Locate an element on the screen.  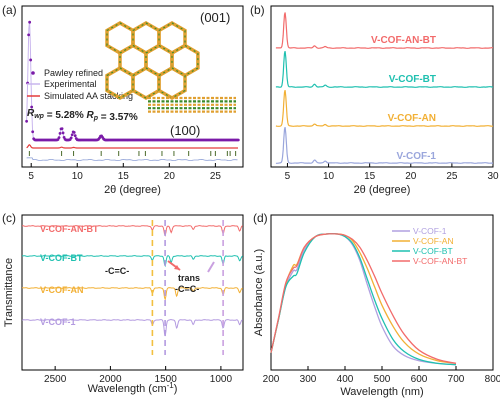
band-annotation: trans is located at coordinates (189, 278).